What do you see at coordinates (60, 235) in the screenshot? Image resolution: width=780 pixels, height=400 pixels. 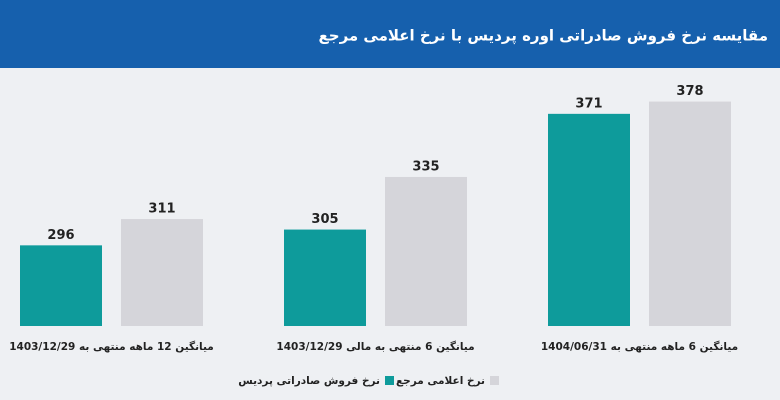 I see `value-label: 296` at bounding box center [60, 235].